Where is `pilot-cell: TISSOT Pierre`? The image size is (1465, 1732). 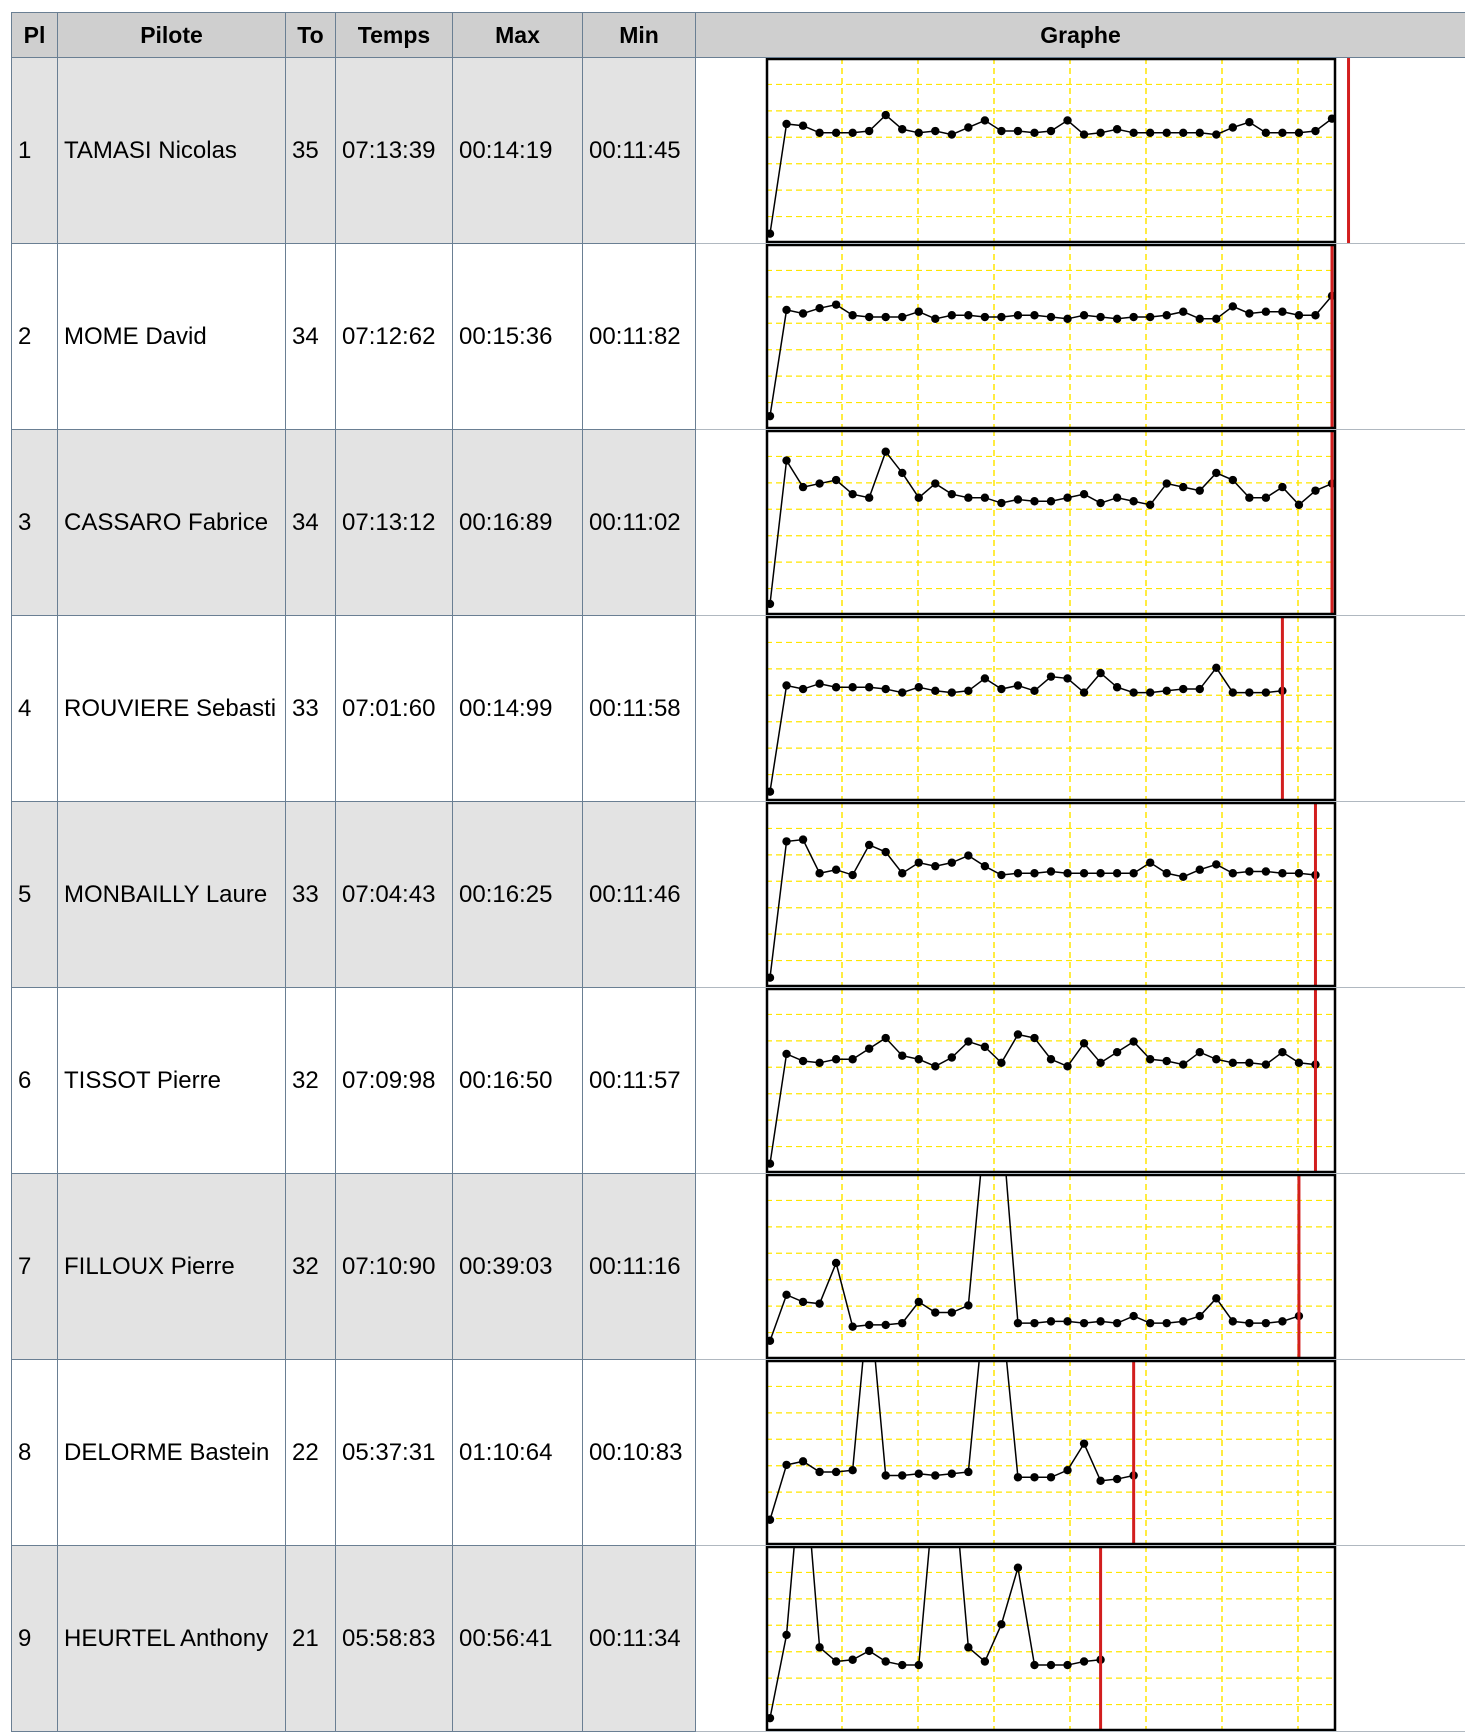
pilot-cell: TISSOT Pierre is located at coordinates (172, 1081).